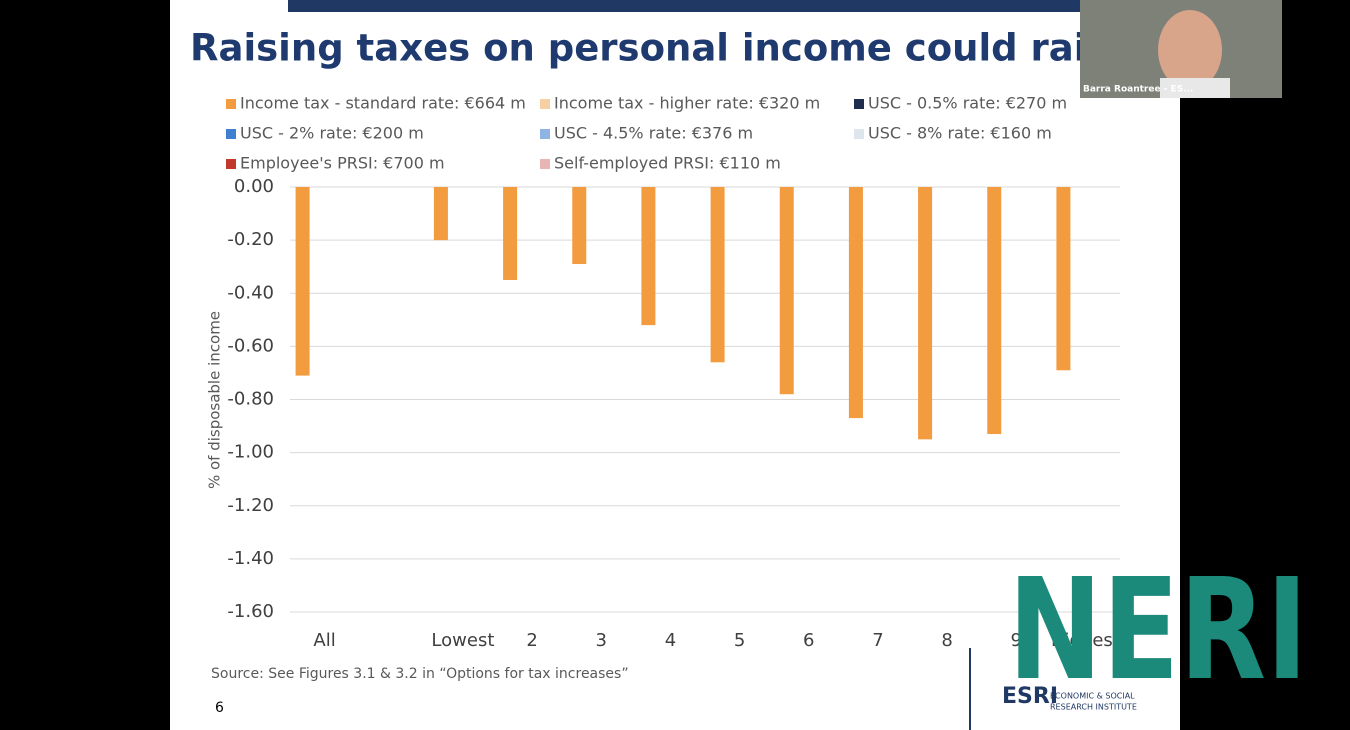 This screenshot has height=730, width=1350. I want to click on x-tick-label: 9, so click(1016, 640).